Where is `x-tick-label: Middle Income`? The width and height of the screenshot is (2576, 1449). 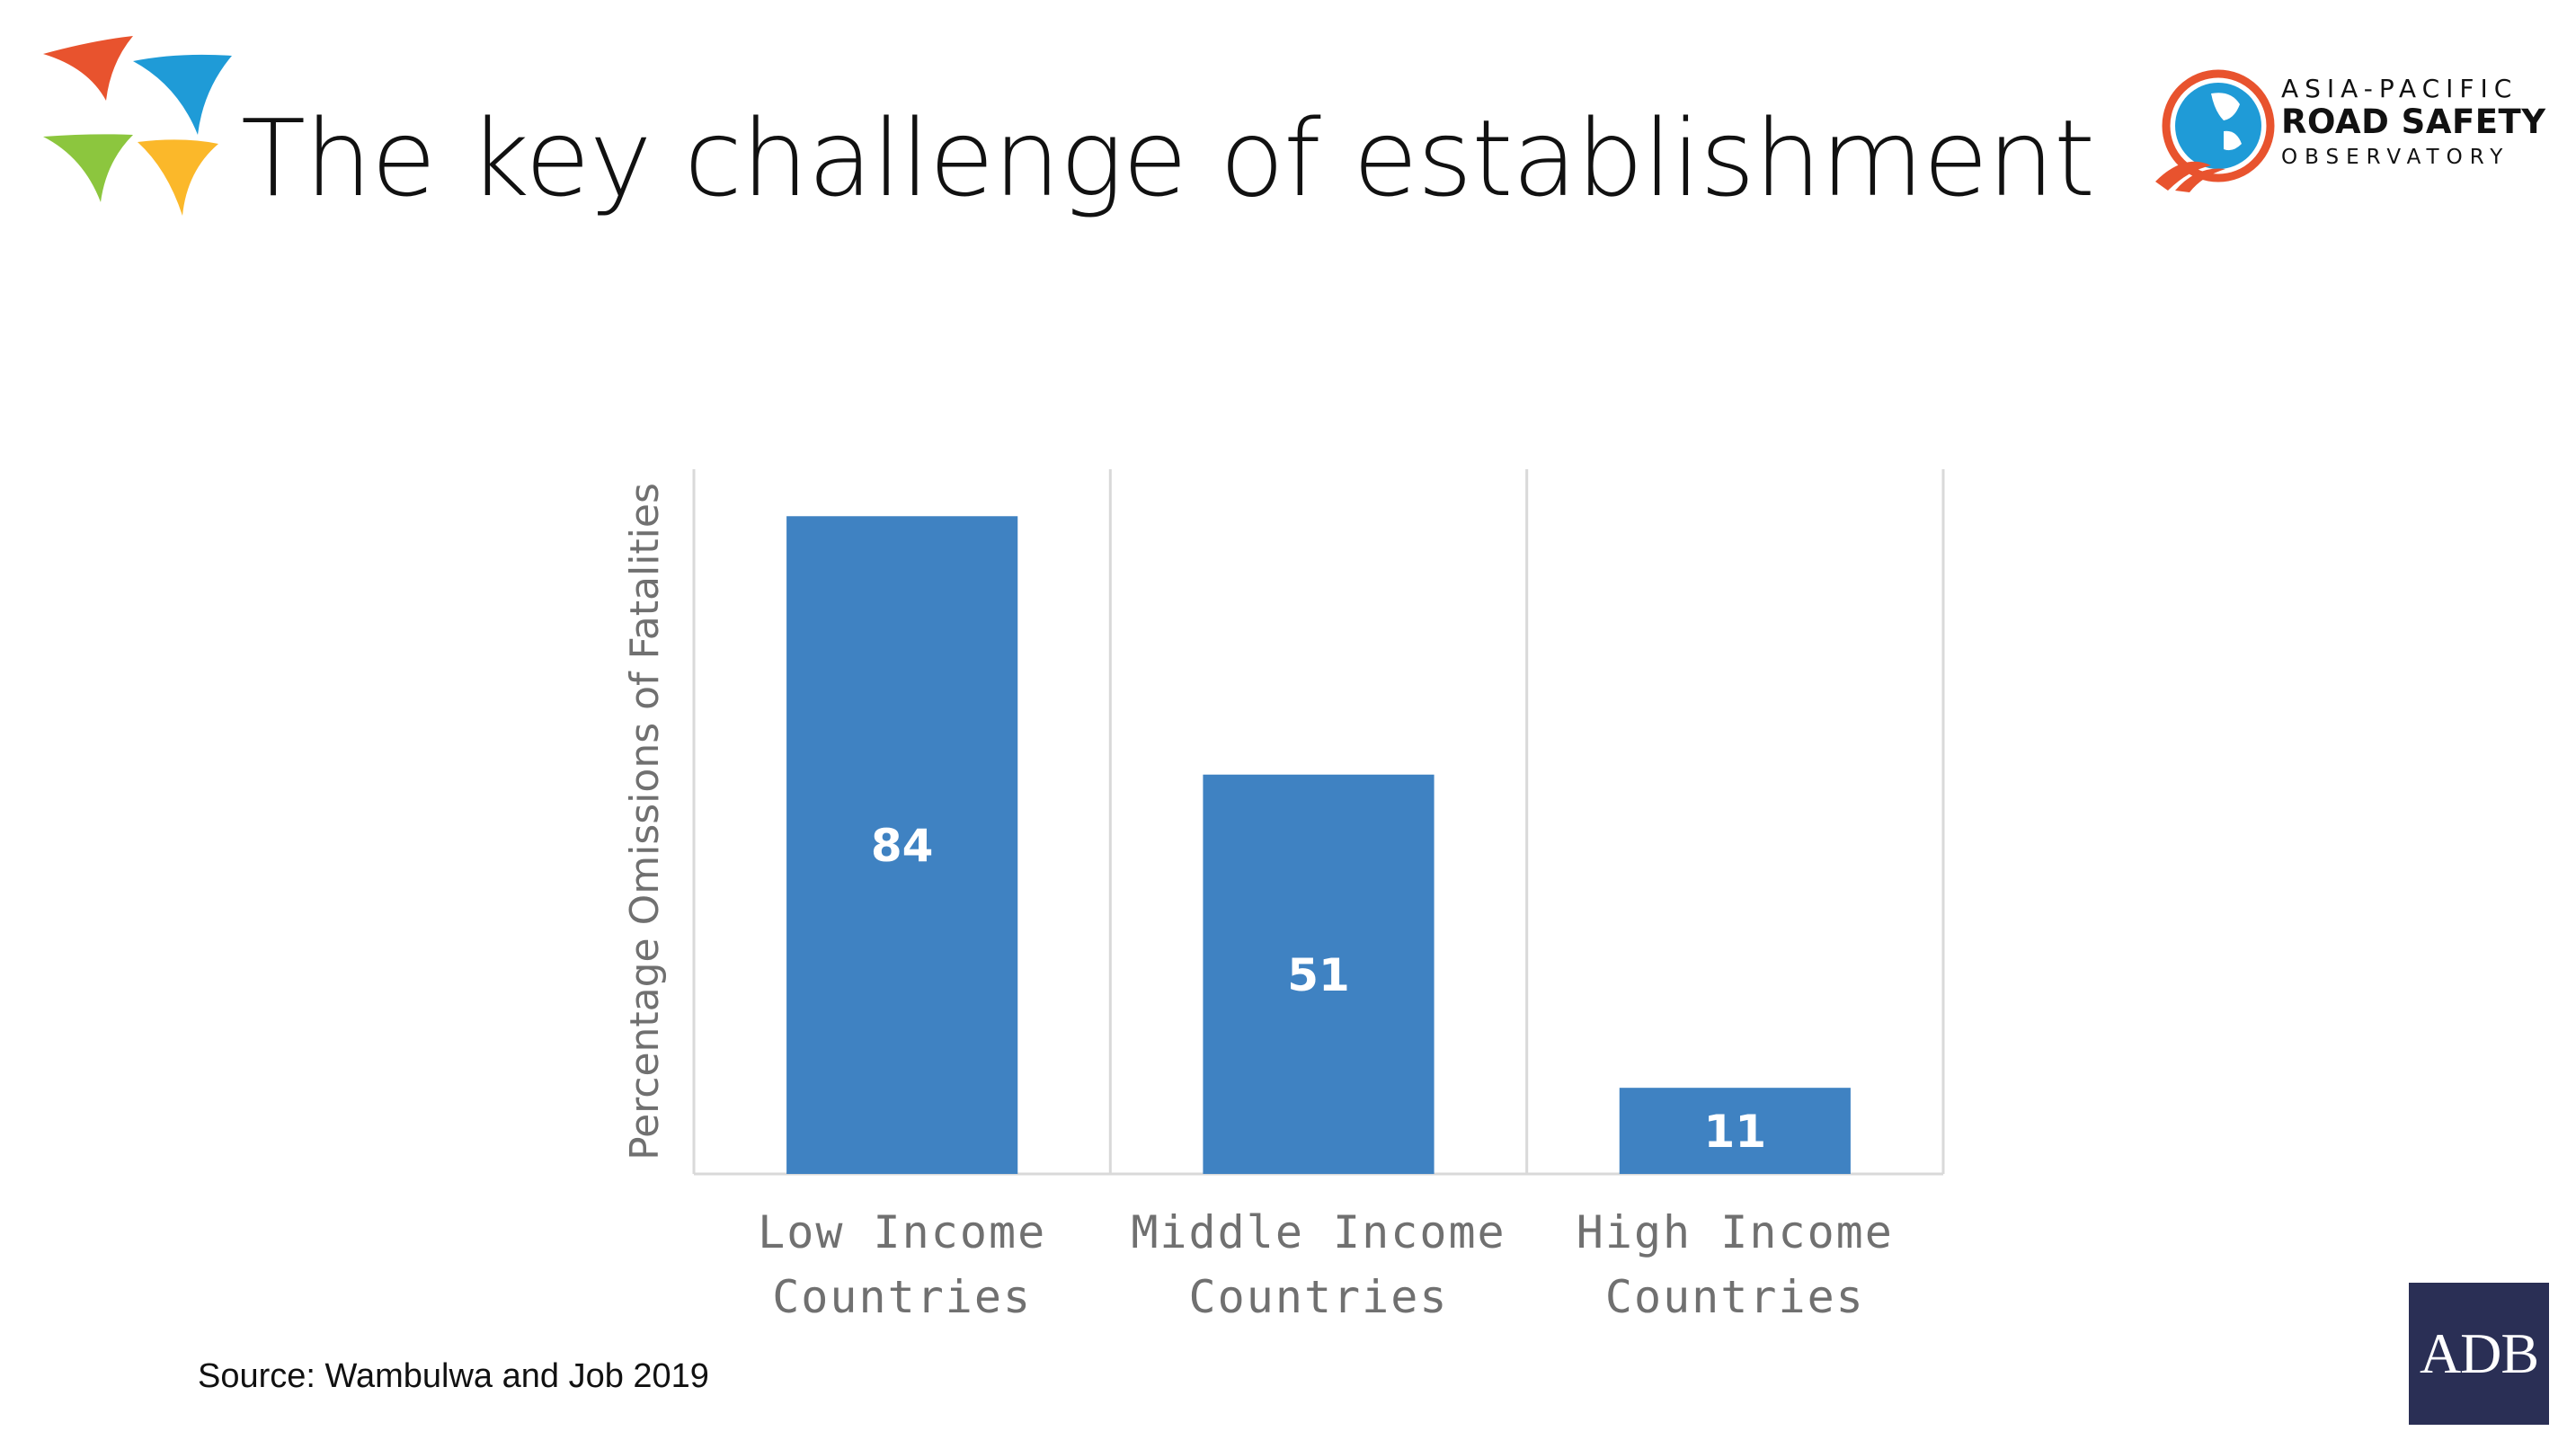
x-tick-label: Middle Income is located at coordinates (1318, 1232).